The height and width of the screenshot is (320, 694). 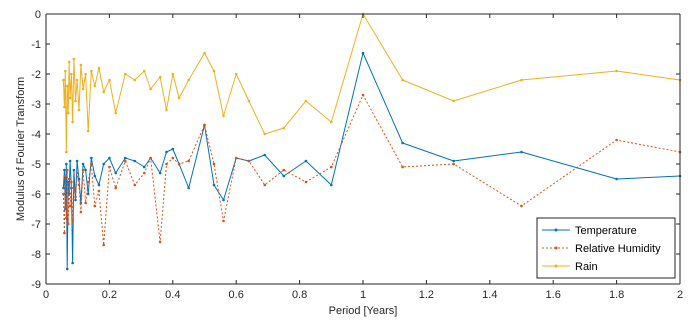 What do you see at coordinates (570, 267) in the screenshot?
I see `legend-item: Rain` at bounding box center [570, 267].